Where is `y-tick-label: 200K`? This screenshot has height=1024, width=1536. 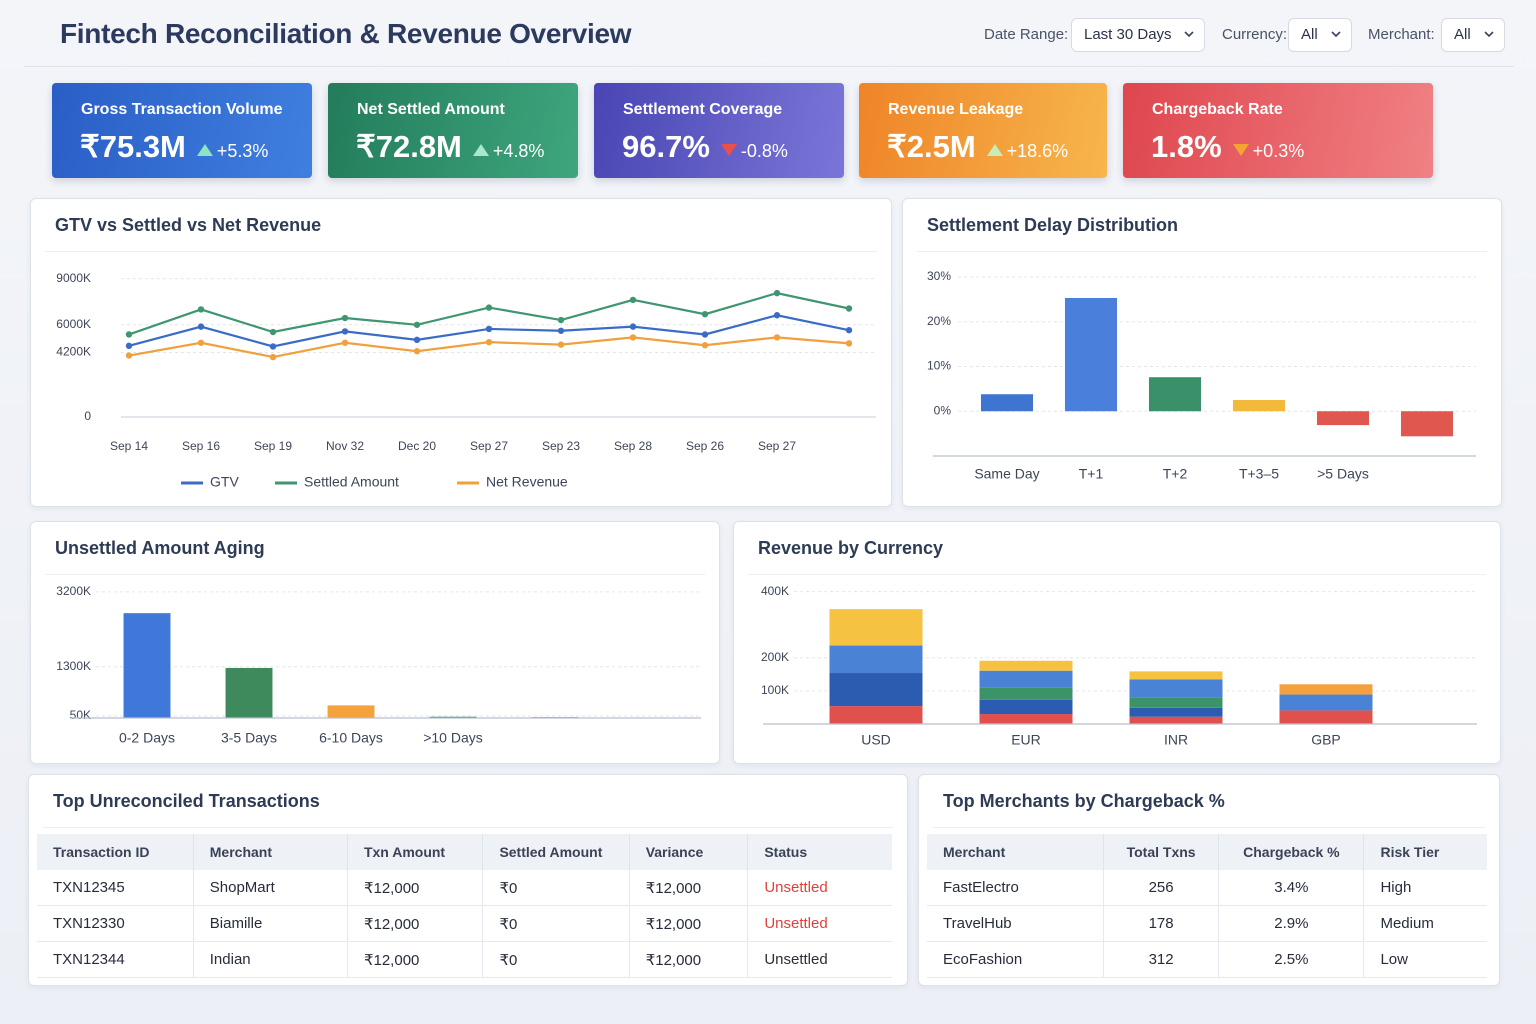
y-tick-label: 200K is located at coordinates (775, 657).